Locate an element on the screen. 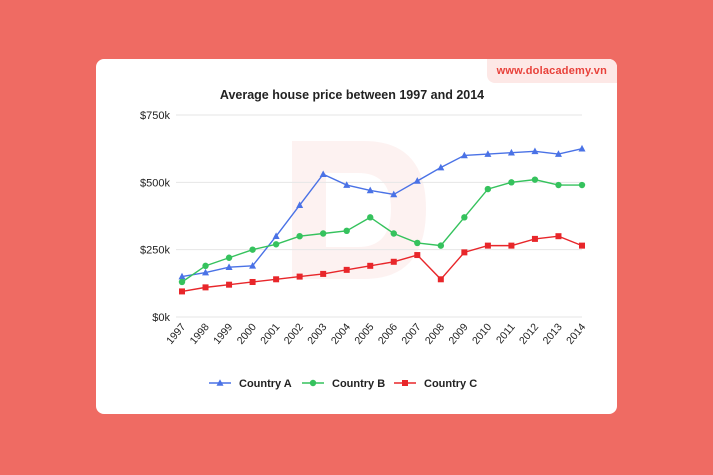 Image resolution: width=713 pixels, height=475 pixels. series-line-country-c is located at coordinates (382, 264).